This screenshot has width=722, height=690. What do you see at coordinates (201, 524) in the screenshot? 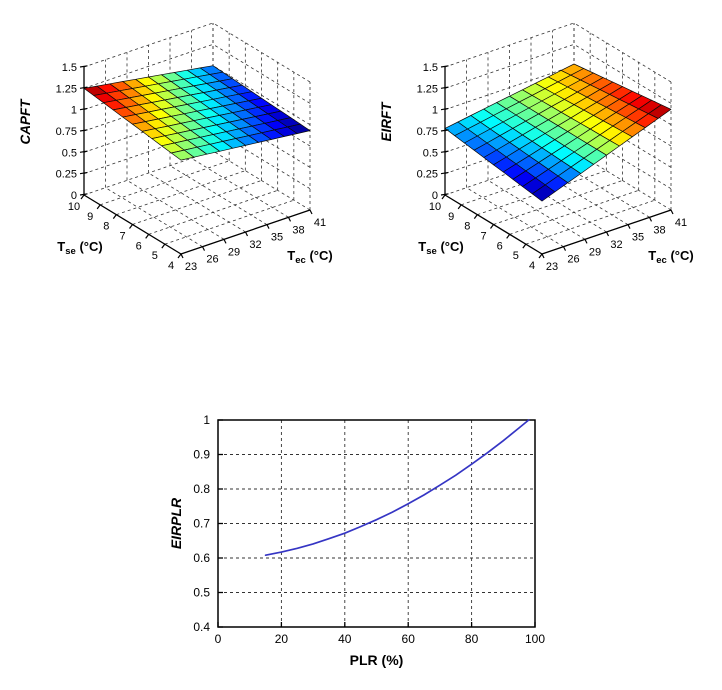
I see `y-tick-label: 0.7` at bounding box center [201, 524].